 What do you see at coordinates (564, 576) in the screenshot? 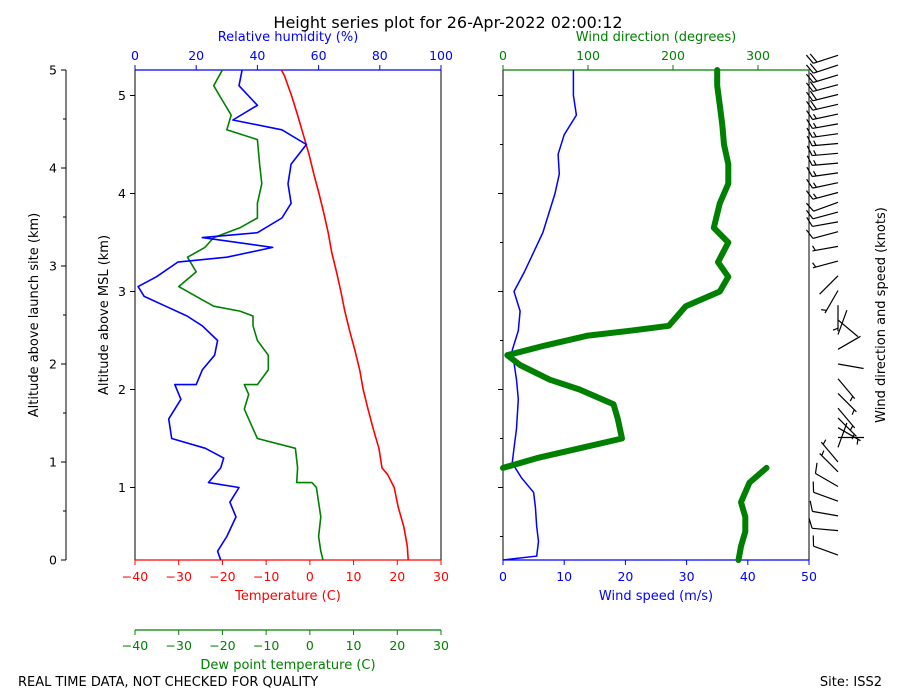
I see `wind-speed-tick-label: 10` at bounding box center [564, 576].